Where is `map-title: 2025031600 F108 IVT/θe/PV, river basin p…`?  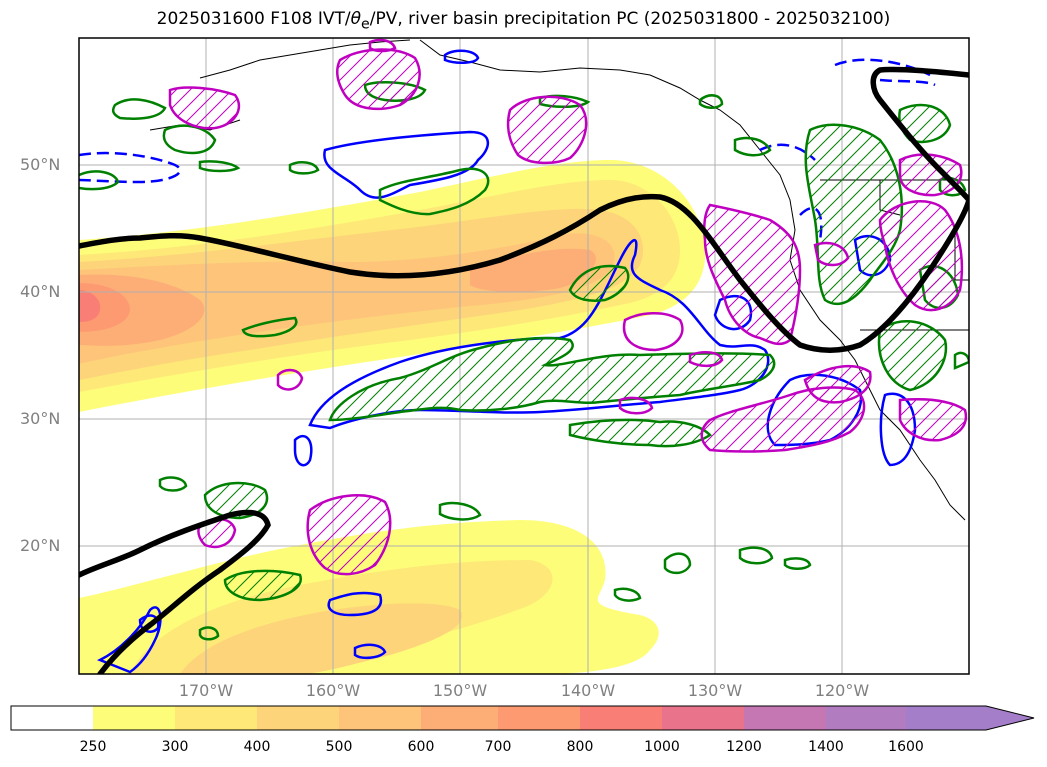 map-title: 2025031600 F108 IVT/θe/PV, river basin p… is located at coordinates (523, 20).